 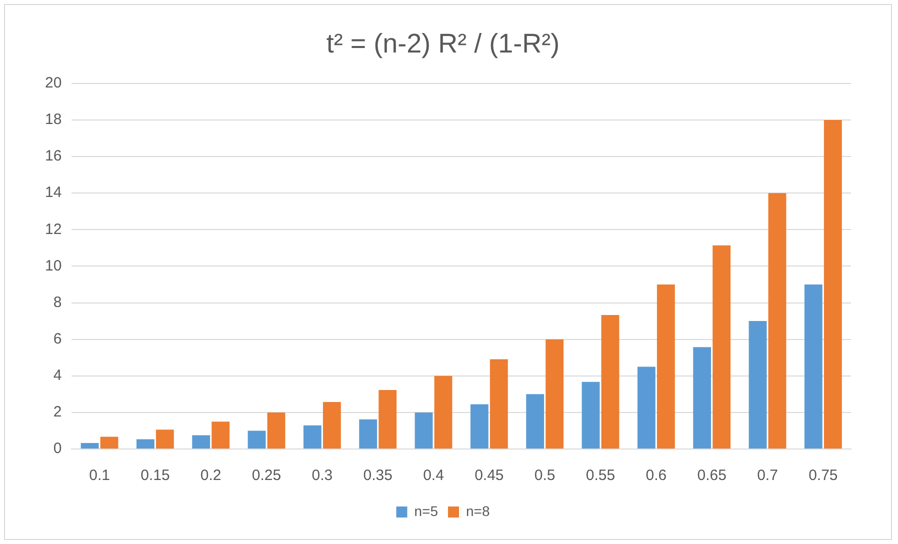 I want to click on y-tick-label: 0, so click(x=57, y=449).